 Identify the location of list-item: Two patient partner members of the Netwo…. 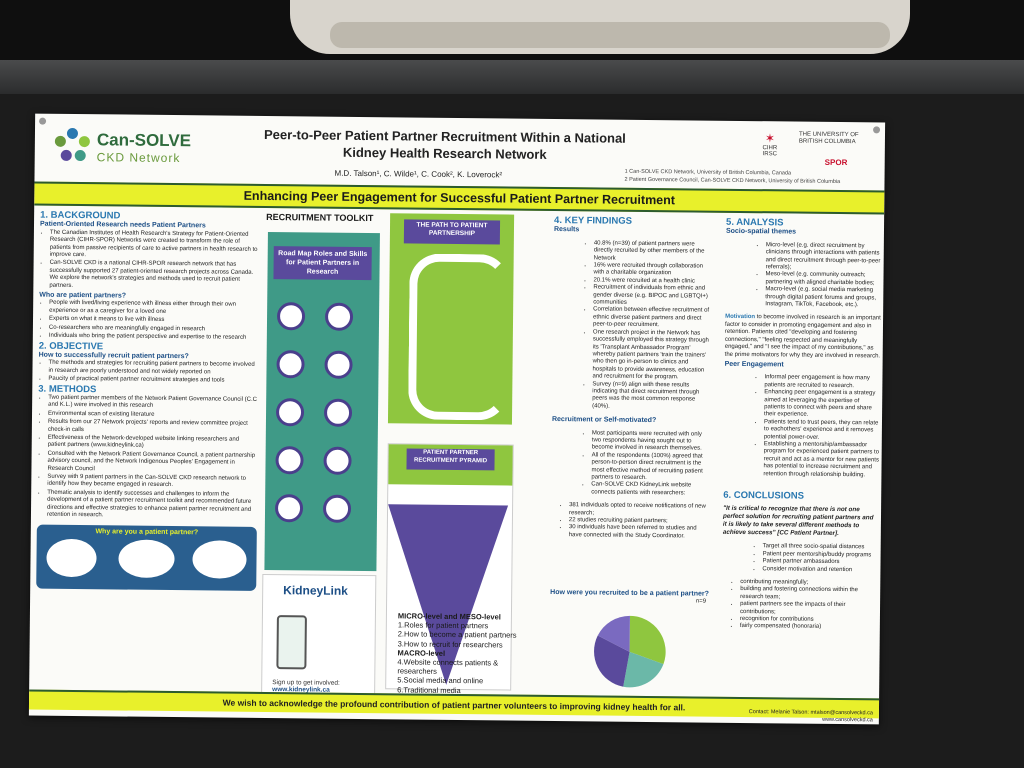
(153, 403).